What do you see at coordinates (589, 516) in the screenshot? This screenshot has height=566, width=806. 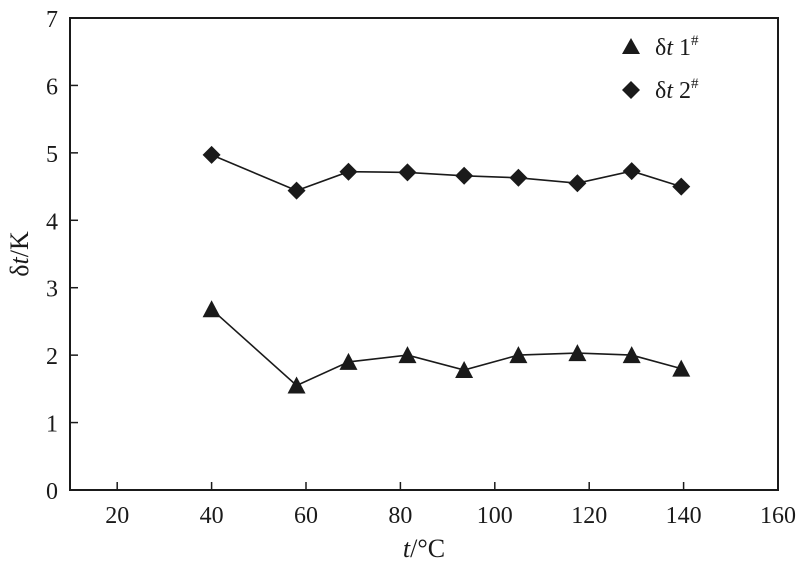 I see `x-tick-label: 120` at bounding box center [589, 516].